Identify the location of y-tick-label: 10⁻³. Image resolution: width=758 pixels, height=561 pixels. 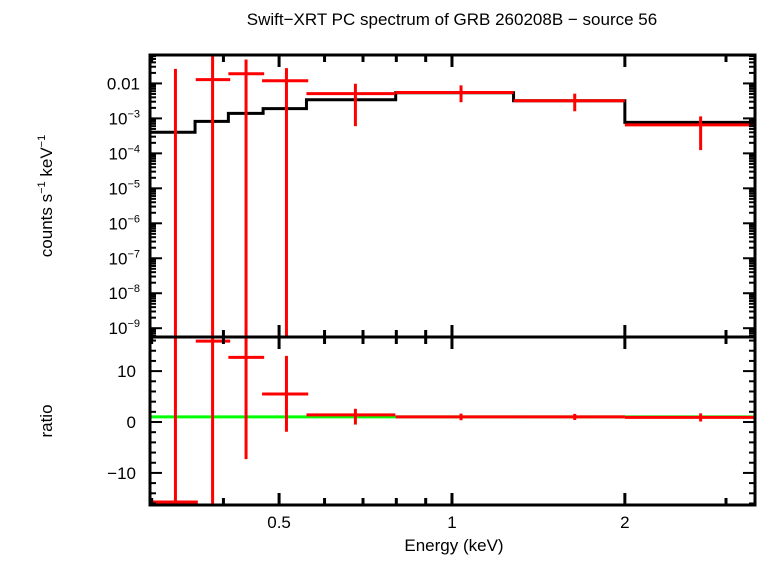
(124, 118).